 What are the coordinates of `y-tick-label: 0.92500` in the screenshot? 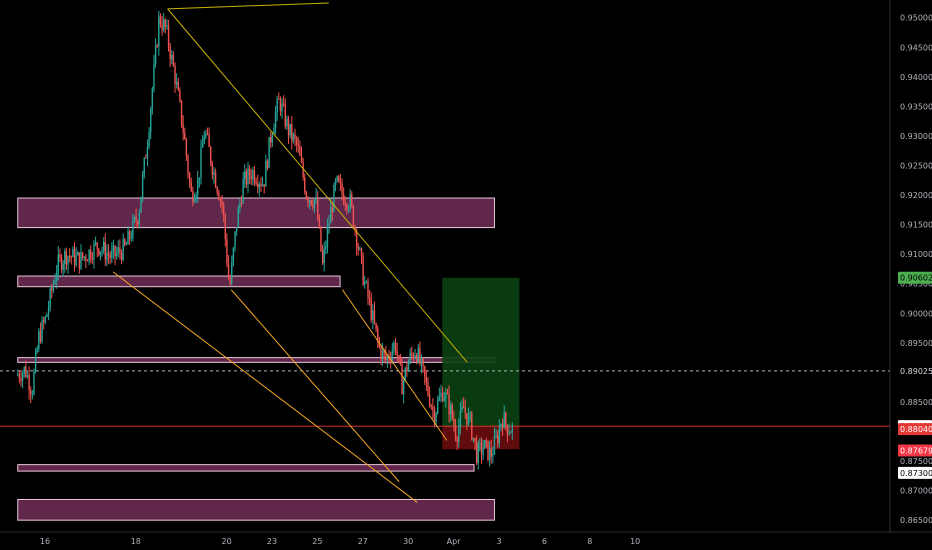 It's located at (916, 166).